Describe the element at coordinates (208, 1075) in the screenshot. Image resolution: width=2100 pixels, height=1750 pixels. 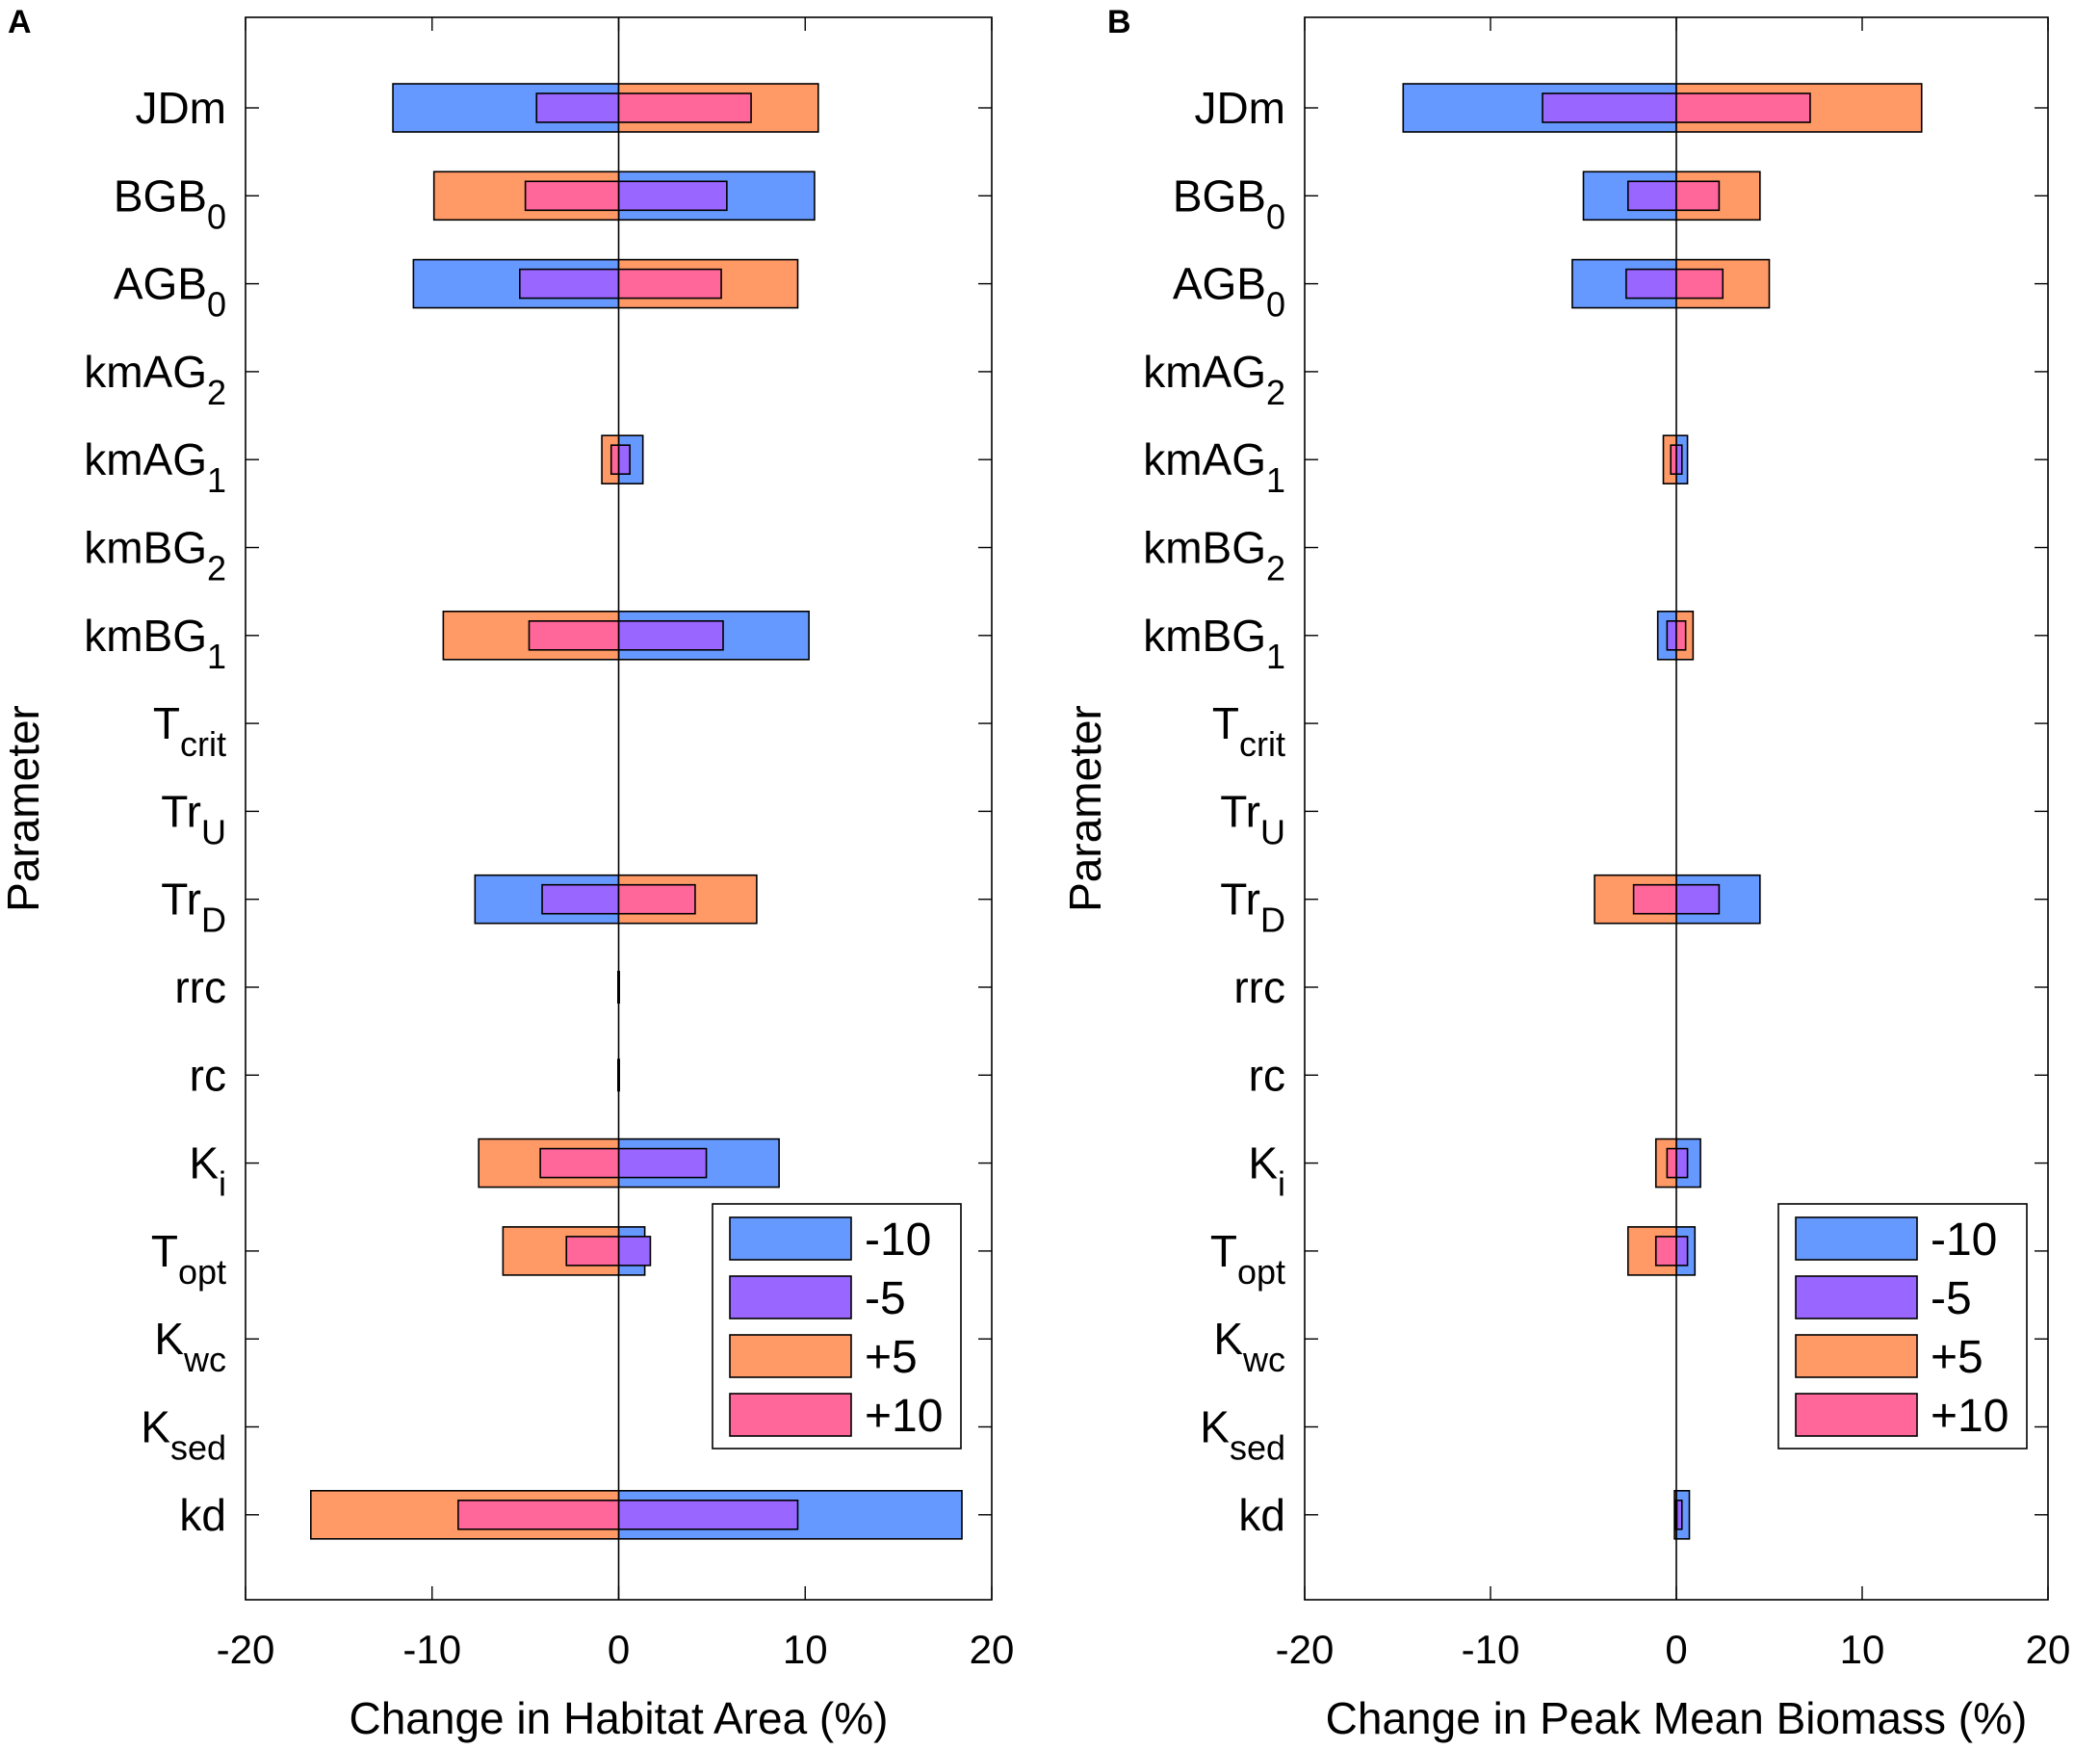
I see `category-label: rc` at that location.